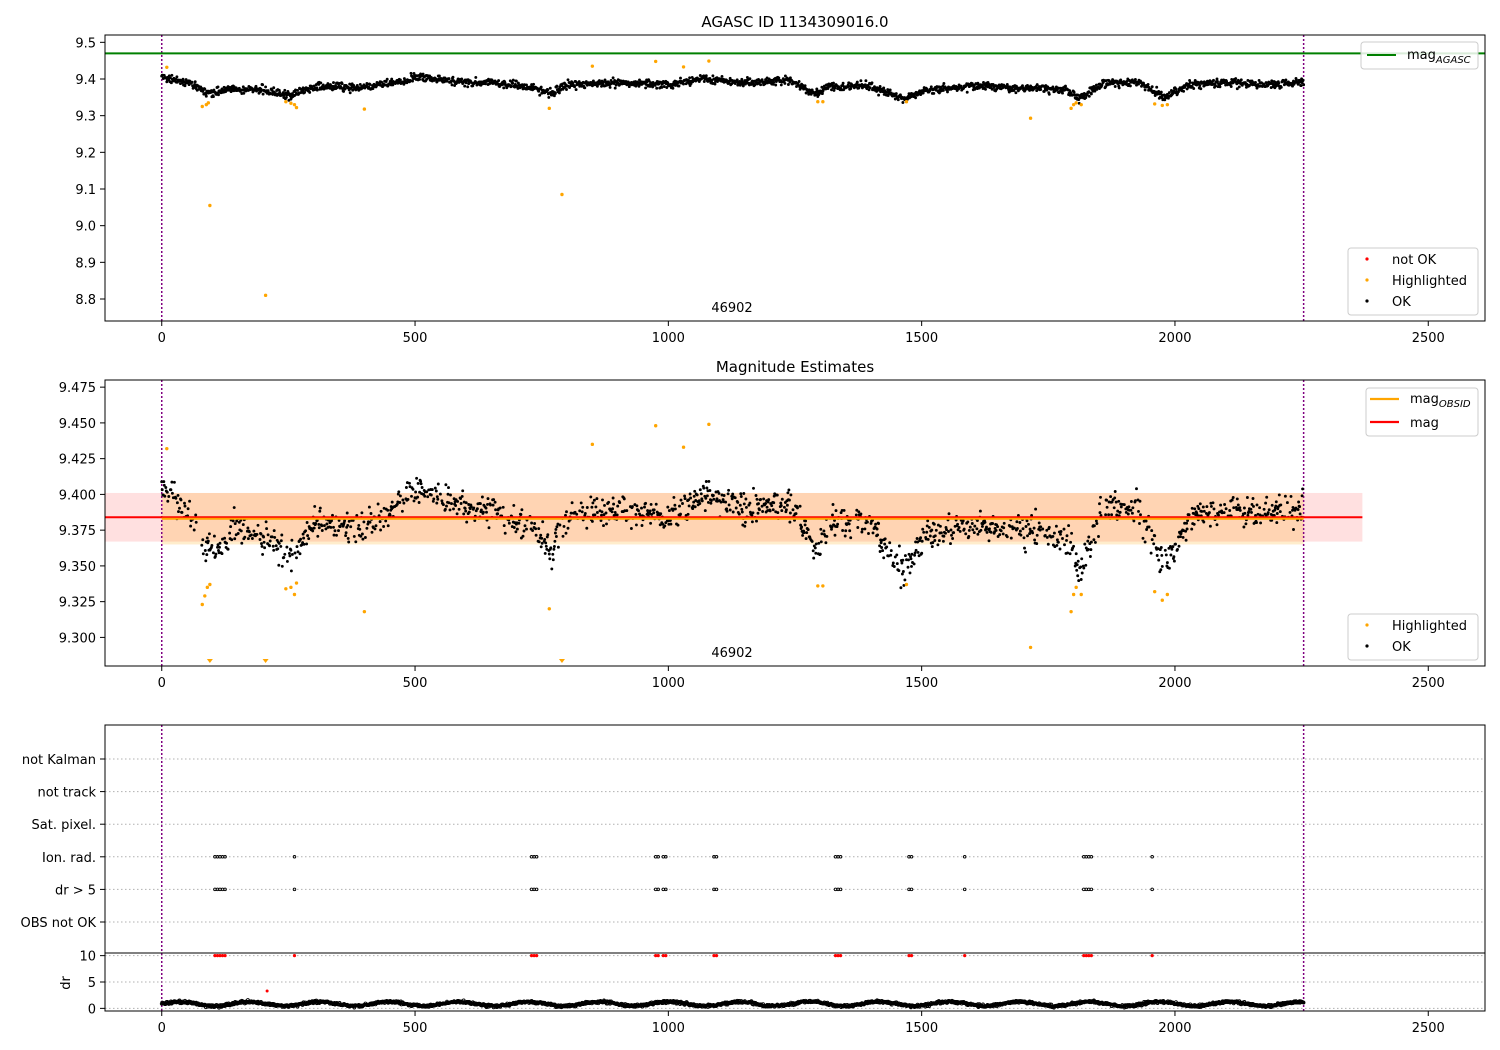  What do you see at coordinates (85, 190) in the screenshot?
I see `agasc-ytick-label-3: 9.1` at bounding box center [85, 190].